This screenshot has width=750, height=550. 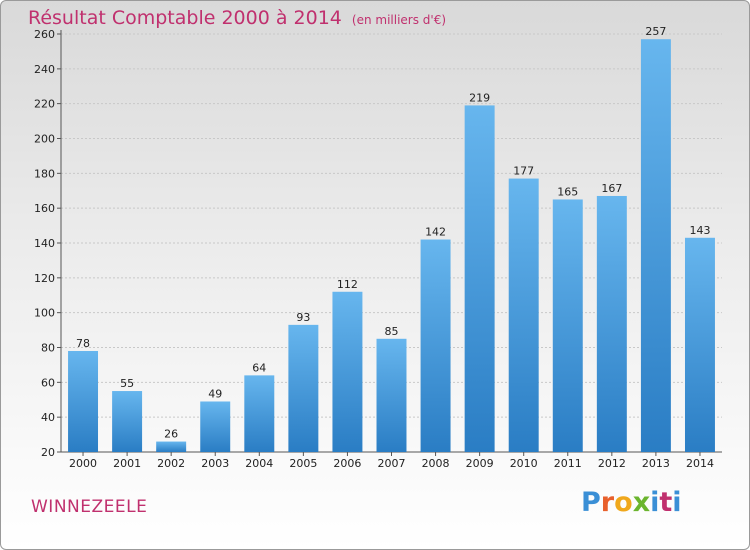 What do you see at coordinates (303, 317) in the screenshot?
I see `value-label-2005: 93` at bounding box center [303, 317].